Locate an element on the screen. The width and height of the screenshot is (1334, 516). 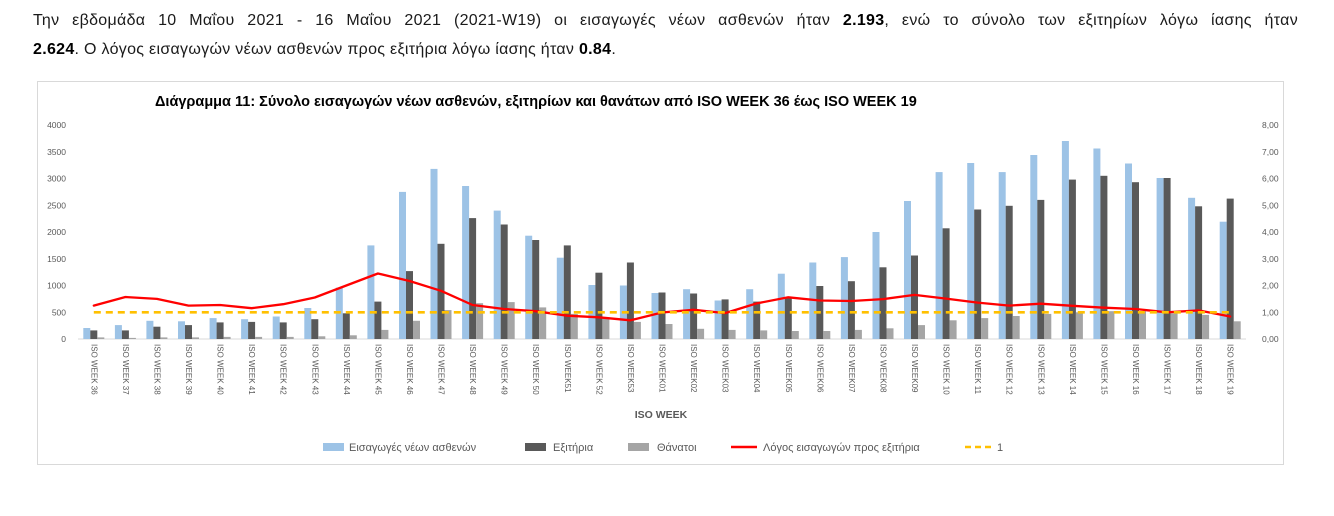
legend-label-ratio: Λόγος εισαγωγών προς εξιτήρια is located at coordinates (841, 448).